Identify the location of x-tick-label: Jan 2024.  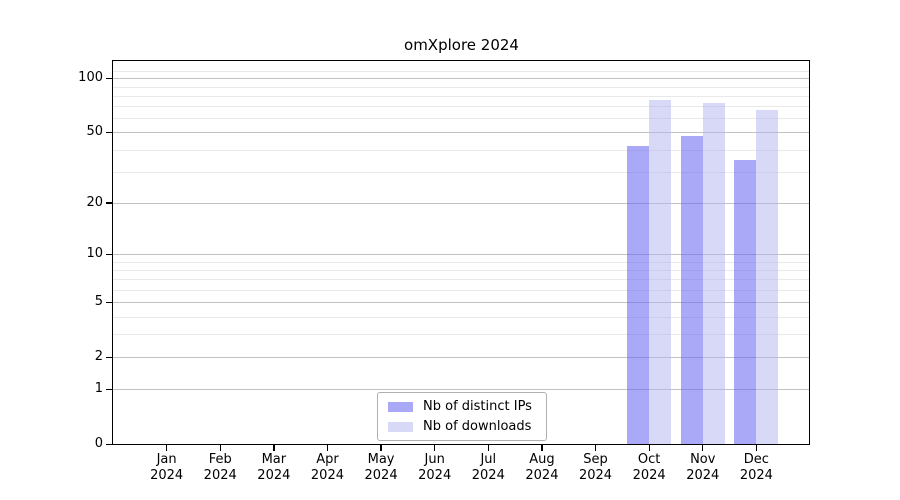
(167, 467).